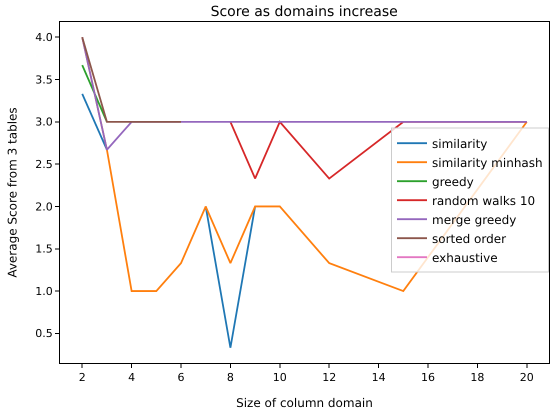 The height and width of the screenshot is (411, 553). What do you see at coordinates (13, 192) in the screenshot?
I see `y-axis-title: Average Score from 3 tables` at bounding box center [13, 192].